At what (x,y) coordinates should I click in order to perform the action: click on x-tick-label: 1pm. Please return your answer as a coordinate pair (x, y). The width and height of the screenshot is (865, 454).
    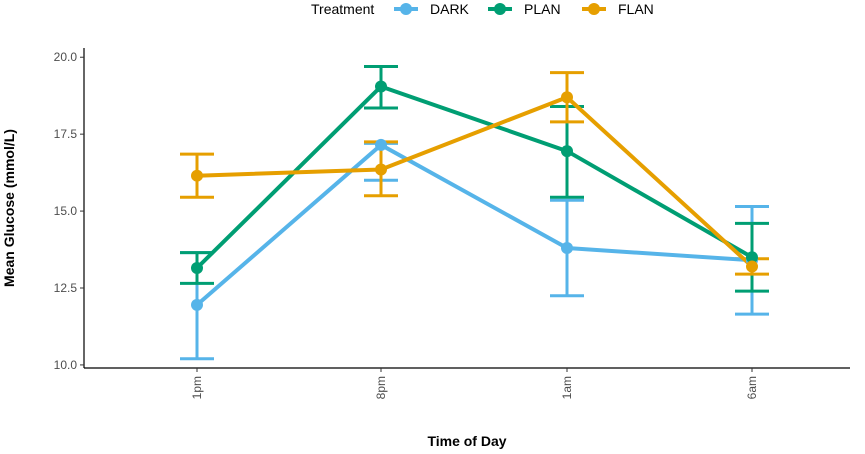
    Looking at the image, I should click on (197, 387).